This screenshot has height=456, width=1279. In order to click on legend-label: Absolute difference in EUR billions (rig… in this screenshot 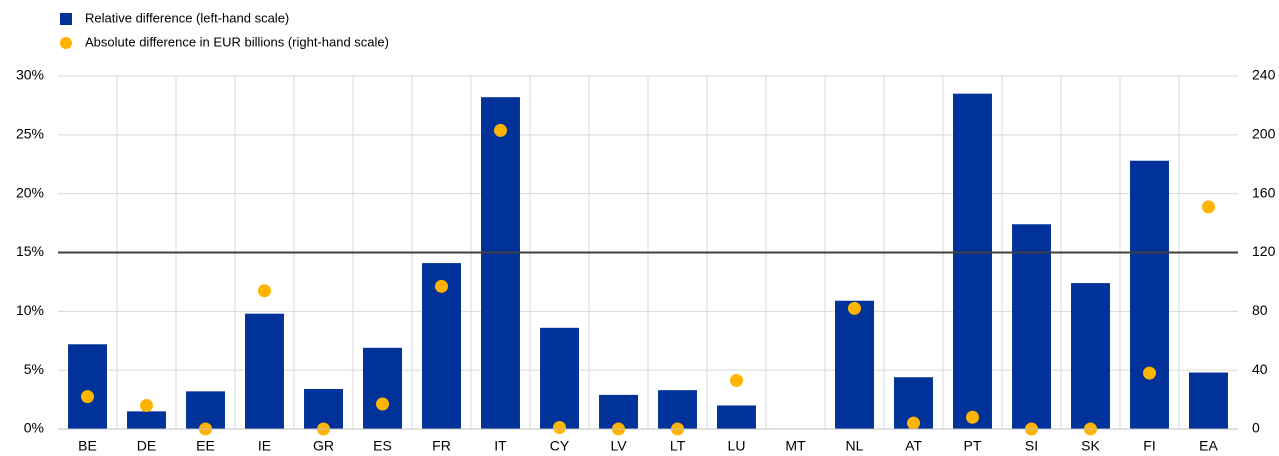, I will do `click(237, 41)`.